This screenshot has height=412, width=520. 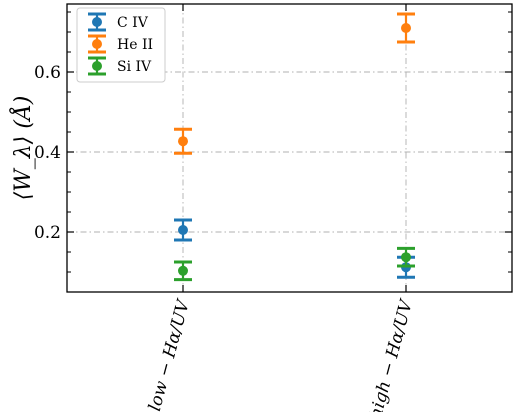 I want to click on legend-item-civ: C IV, so click(x=118, y=22).